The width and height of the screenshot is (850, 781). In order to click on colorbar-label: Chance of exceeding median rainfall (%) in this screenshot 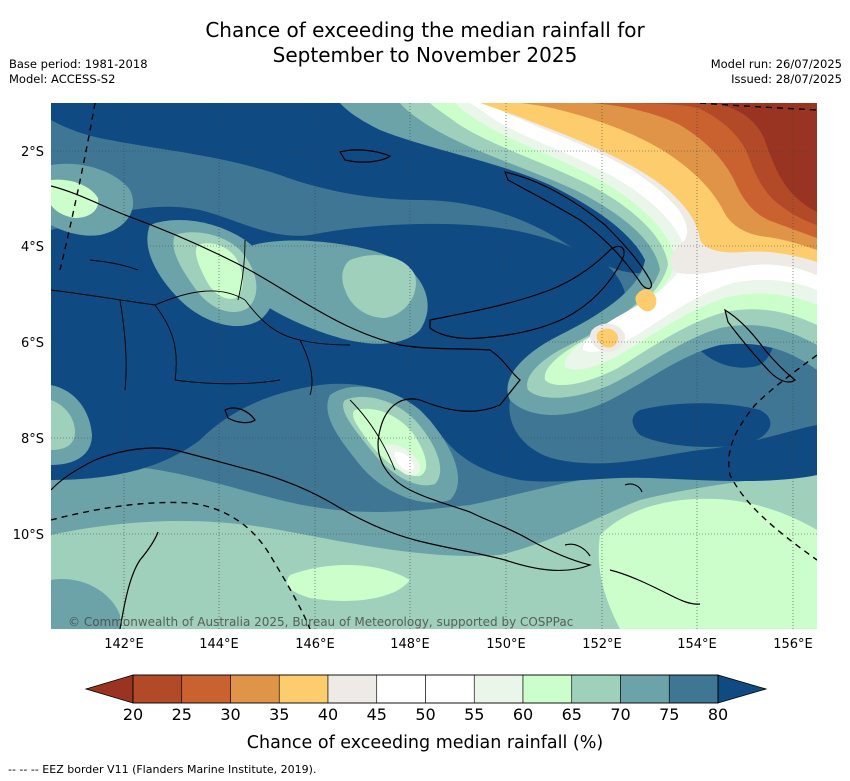, I will do `click(425, 743)`.